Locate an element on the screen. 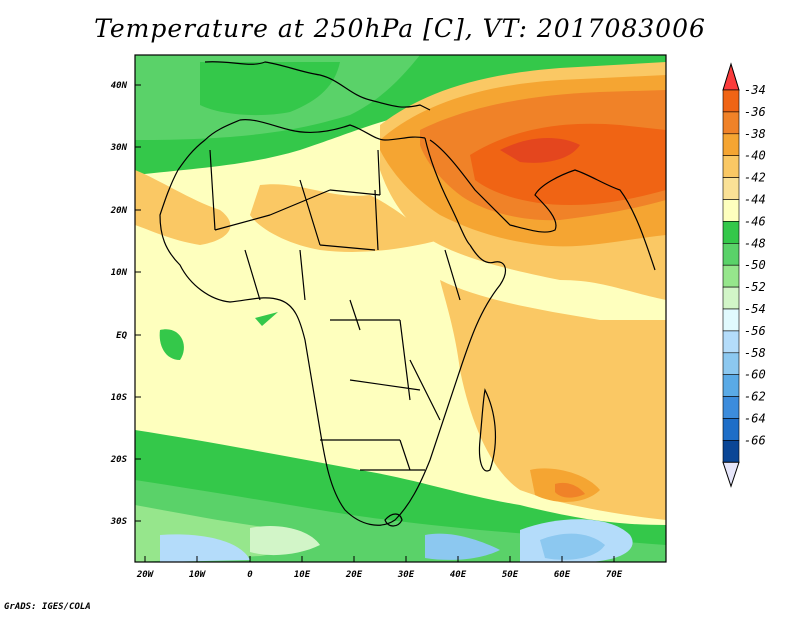 This screenshot has width=800, height=618. lon-label: 50E is located at coordinates (510, 575).